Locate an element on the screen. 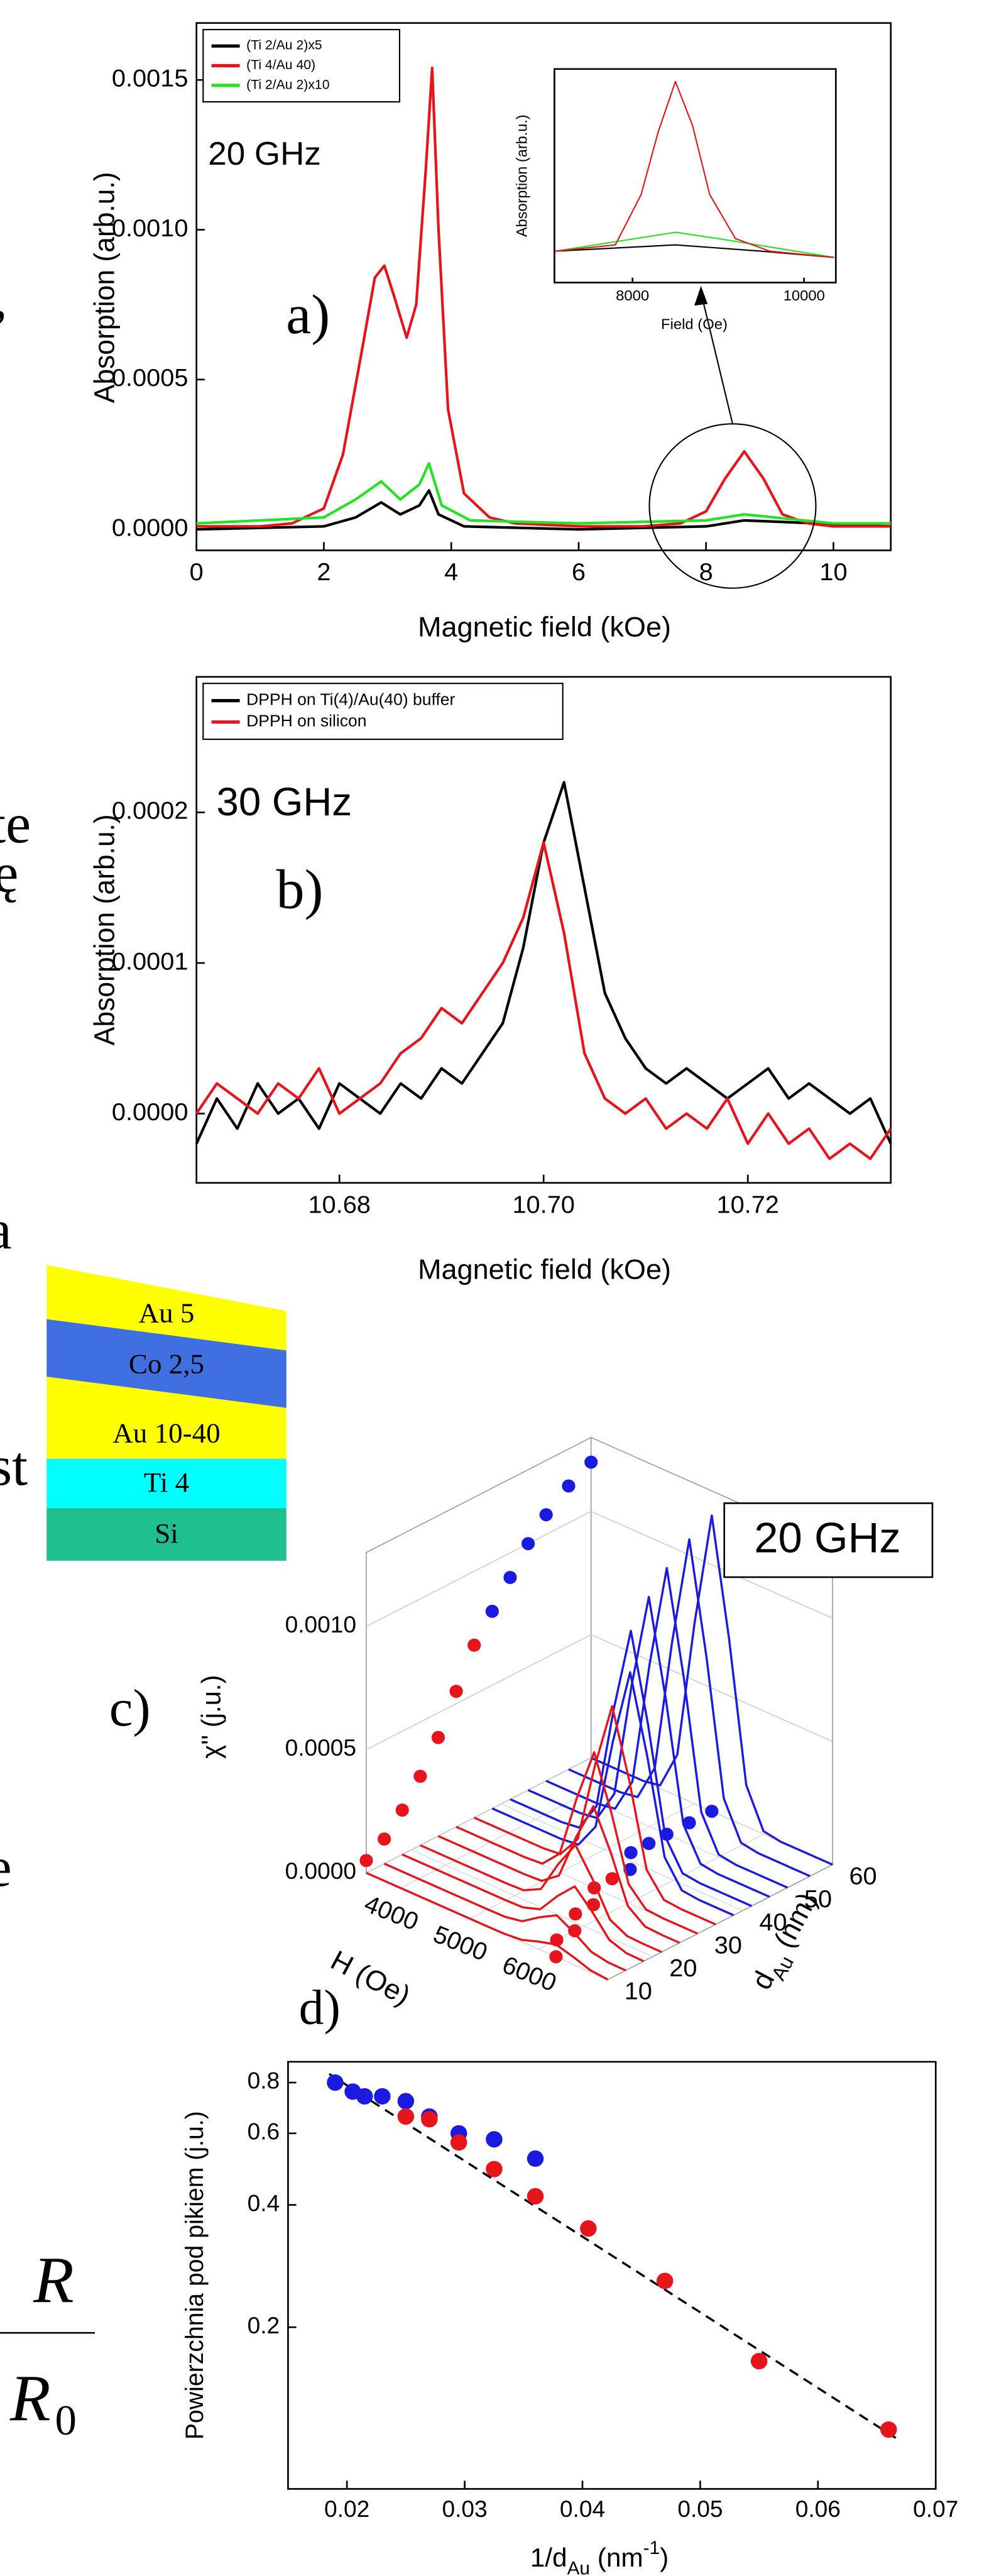 Image resolution: width=994 pixels, height=2576 pixels. y-tick-label: 0.6 is located at coordinates (264, 2132).